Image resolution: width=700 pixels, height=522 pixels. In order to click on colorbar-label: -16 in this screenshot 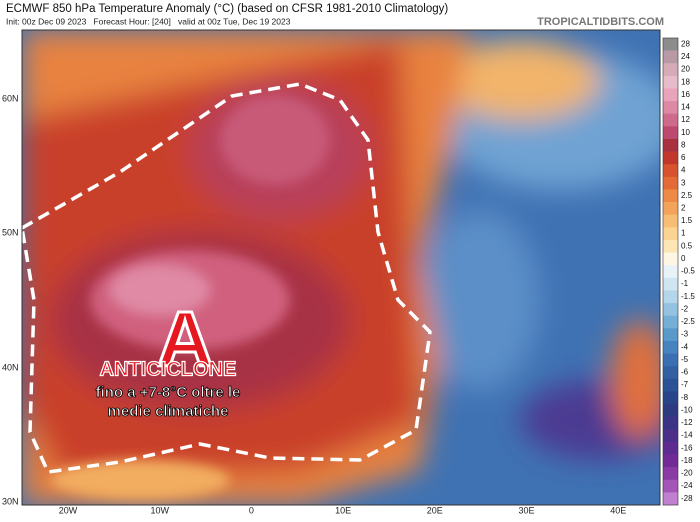, I will do `click(687, 447)`.